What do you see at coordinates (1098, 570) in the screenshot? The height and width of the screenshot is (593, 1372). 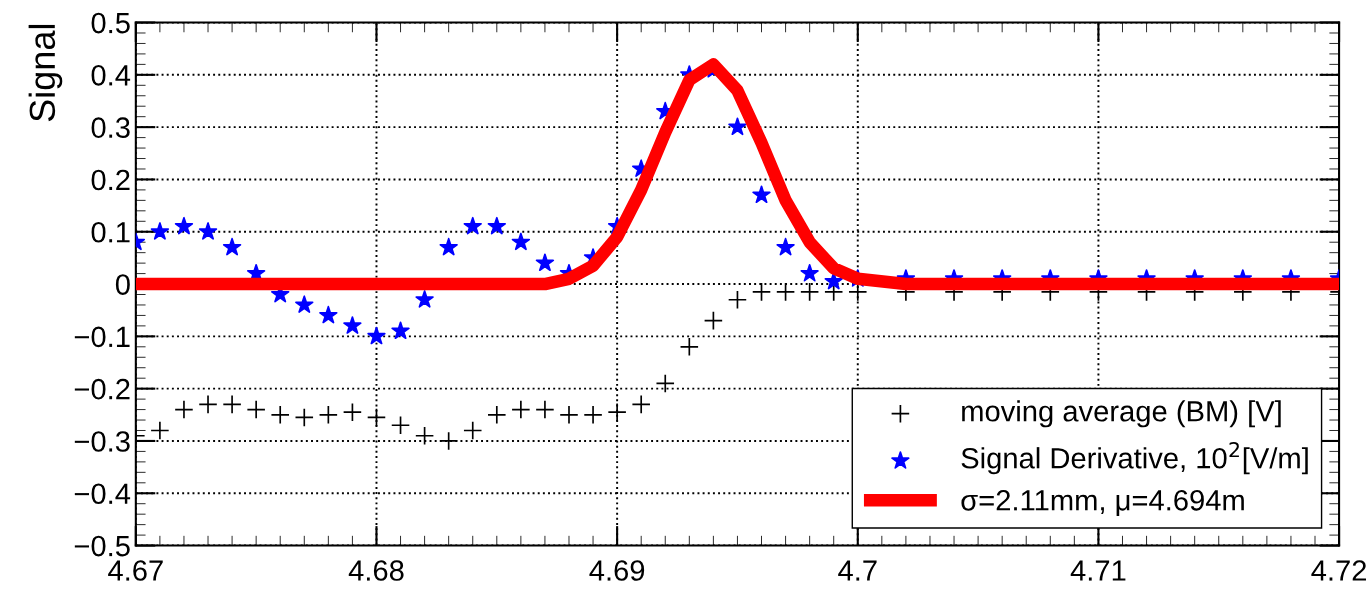 I see `x-tick-label: 4.71` at bounding box center [1098, 570].